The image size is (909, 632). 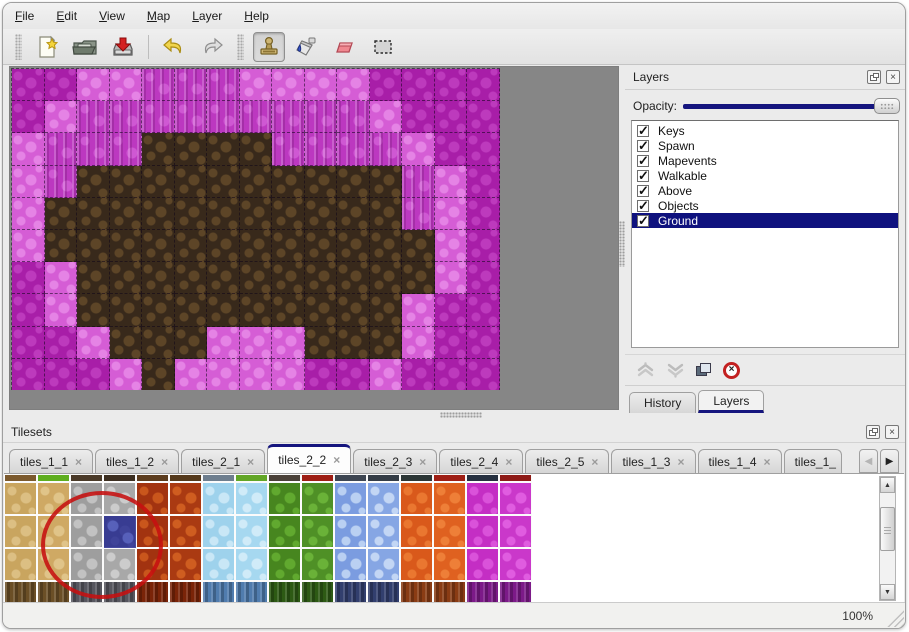 I want to click on layer-row-objects: Objects, so click(x=765, y=206).